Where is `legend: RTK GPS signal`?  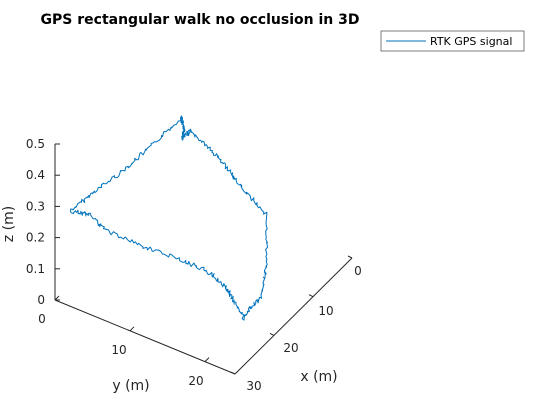 legend: RTK GPS signal is located at coordinates (452, 41).